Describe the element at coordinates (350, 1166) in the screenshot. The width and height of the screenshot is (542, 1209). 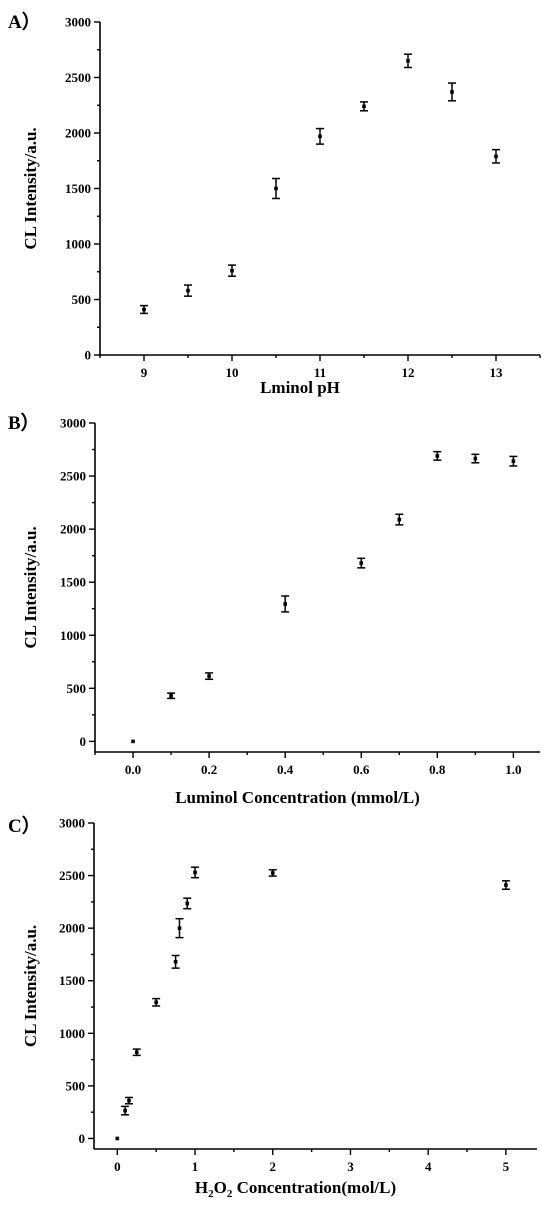
I see `x-tick-label: 3` at that location.